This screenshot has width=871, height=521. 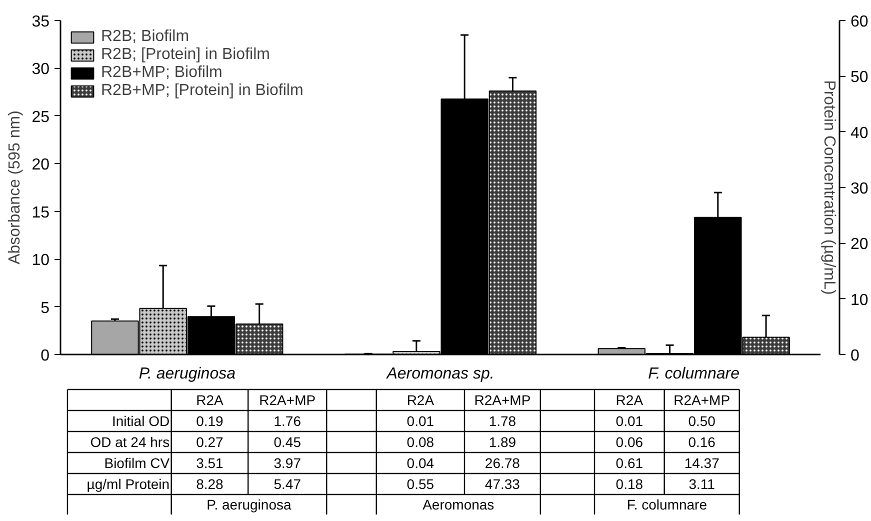 I want to click on y-tick-label: 20, so click(x=41, y=165).